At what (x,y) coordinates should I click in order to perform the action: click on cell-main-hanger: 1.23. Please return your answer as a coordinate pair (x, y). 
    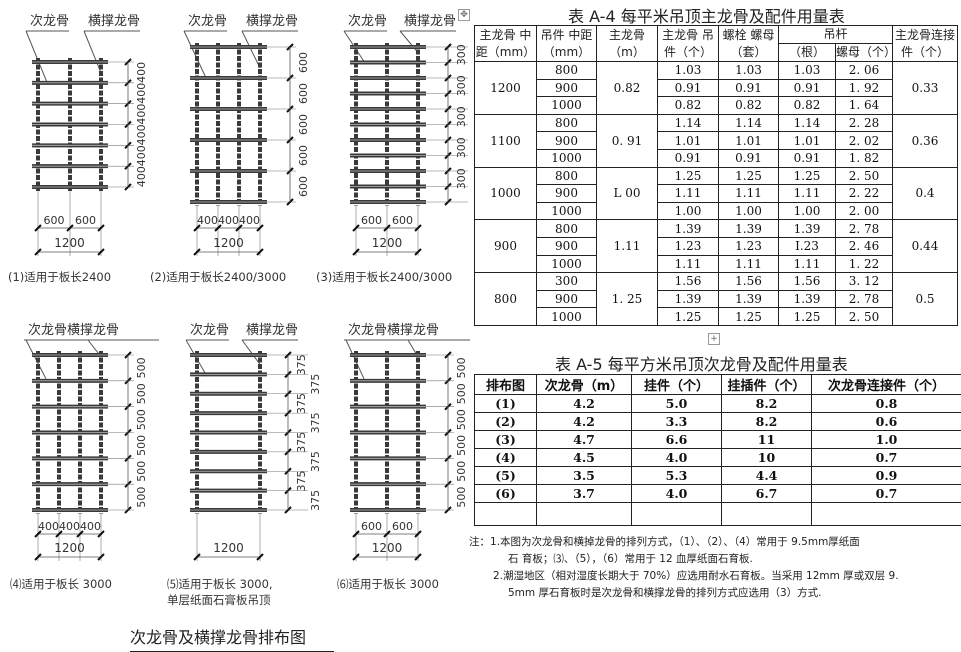
    Looking at the image, I should click on (688, 246).